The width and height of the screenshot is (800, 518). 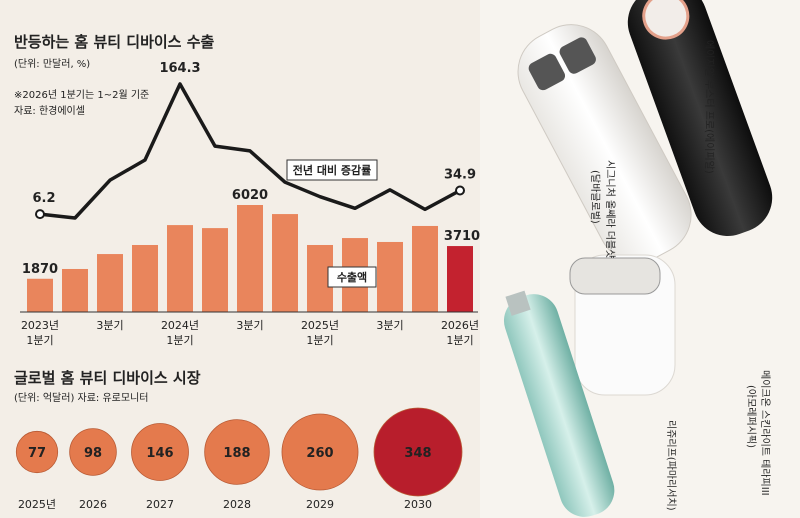 I want to click on chart-title: 반등하는 홈 뷰티 디바이스 수출, so click(x=114, y=42).